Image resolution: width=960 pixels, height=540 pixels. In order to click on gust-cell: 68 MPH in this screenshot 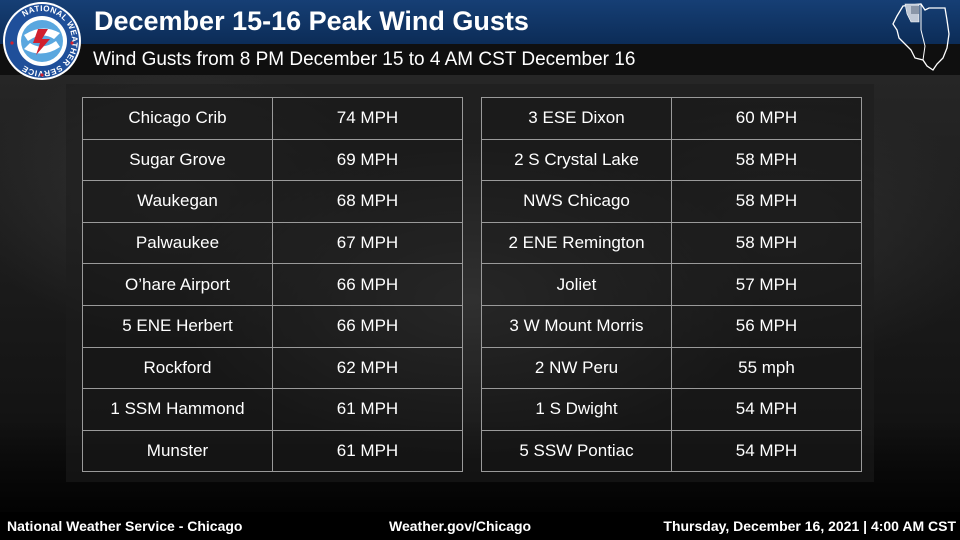, I will do `click(367, 201)`.